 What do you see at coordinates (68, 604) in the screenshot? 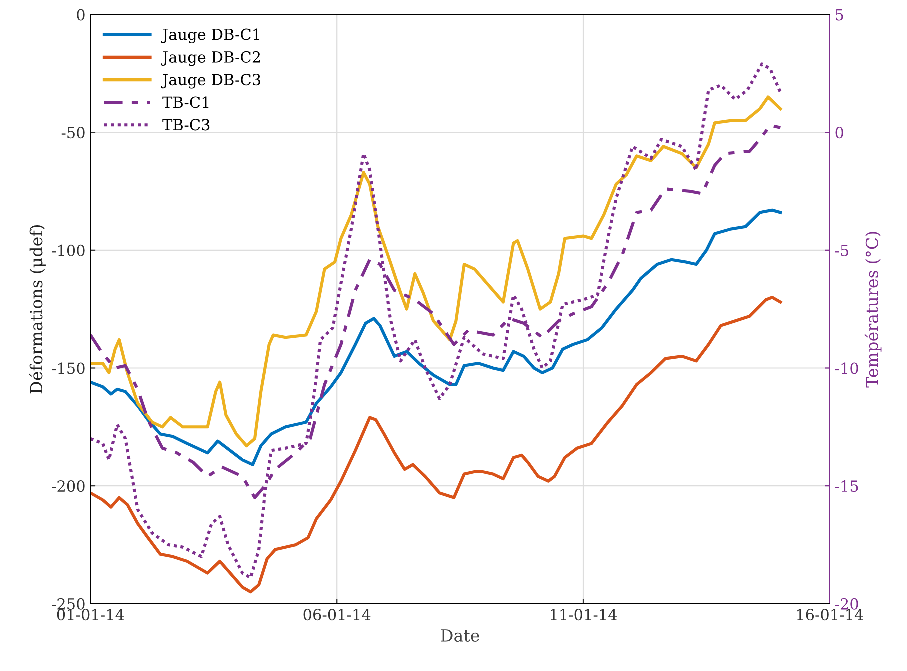
I see `y-tick-label: -250` at bounding box center [68, 604].